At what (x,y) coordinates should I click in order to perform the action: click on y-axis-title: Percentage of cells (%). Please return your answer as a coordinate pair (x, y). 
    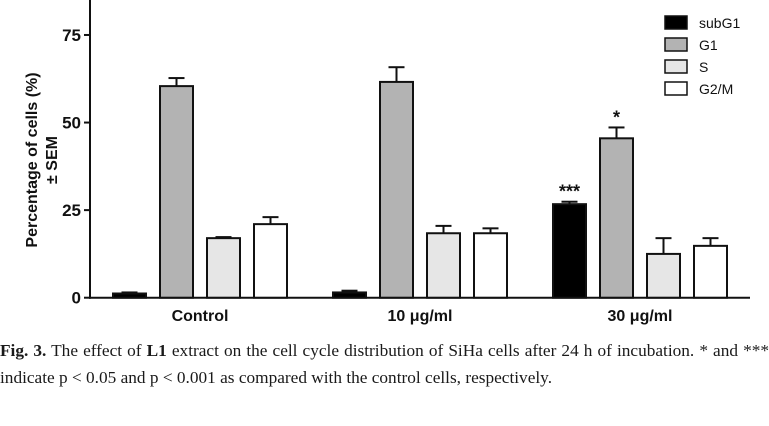
    Looking at the image, I should click on (32, 159).